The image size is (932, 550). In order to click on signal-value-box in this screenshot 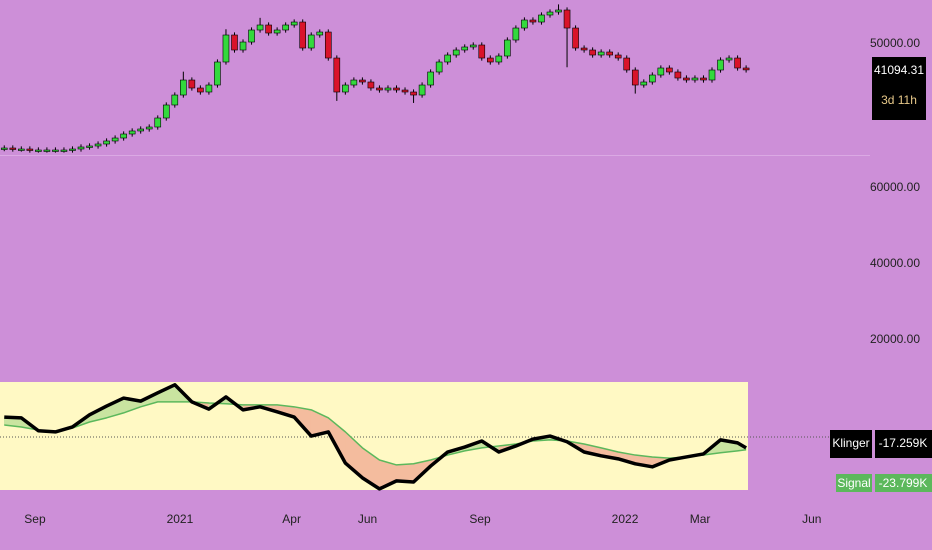, I will do `click(903, 483)`.